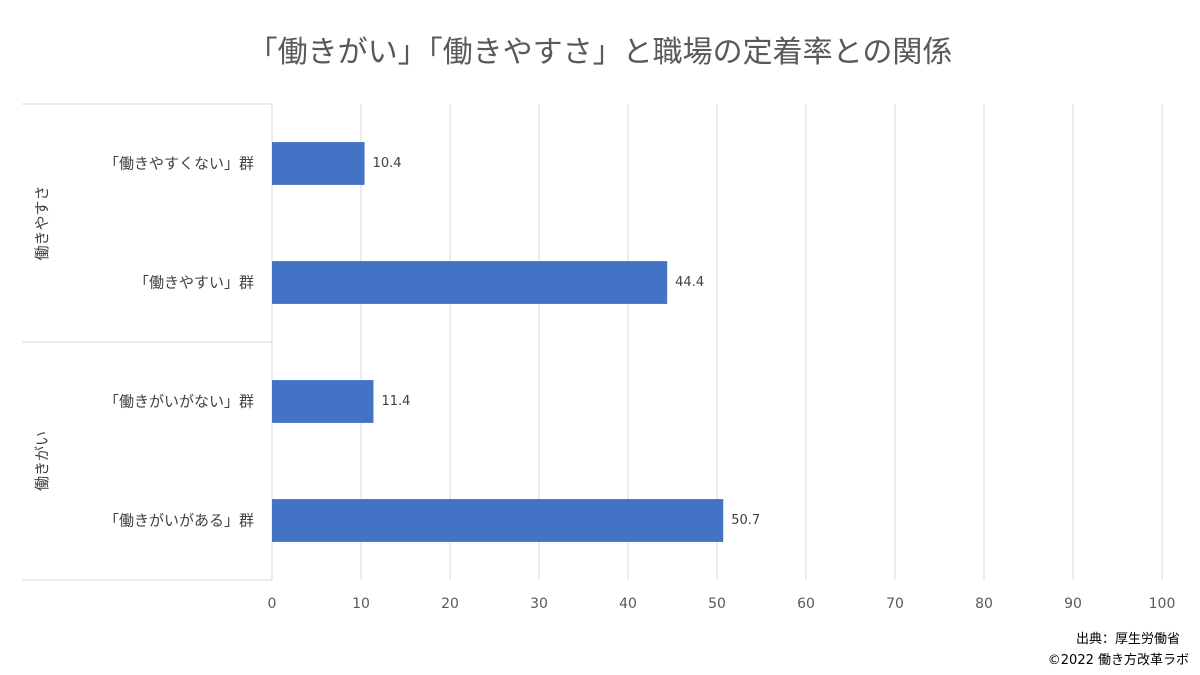  Describe the element at coordinates (600, 52) in the screenshot. I see `chart-title: 「働きがい」「働きやすさ」と職場の定着率との関係` at that location.